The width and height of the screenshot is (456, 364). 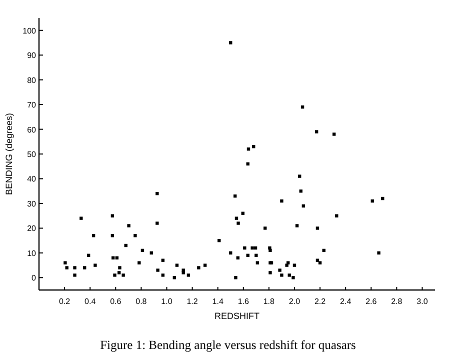 What do you see at coordinates (320, 301) in the screenshot?
I see `x-tick-label: 2.2` at bounding box center [320, 301].